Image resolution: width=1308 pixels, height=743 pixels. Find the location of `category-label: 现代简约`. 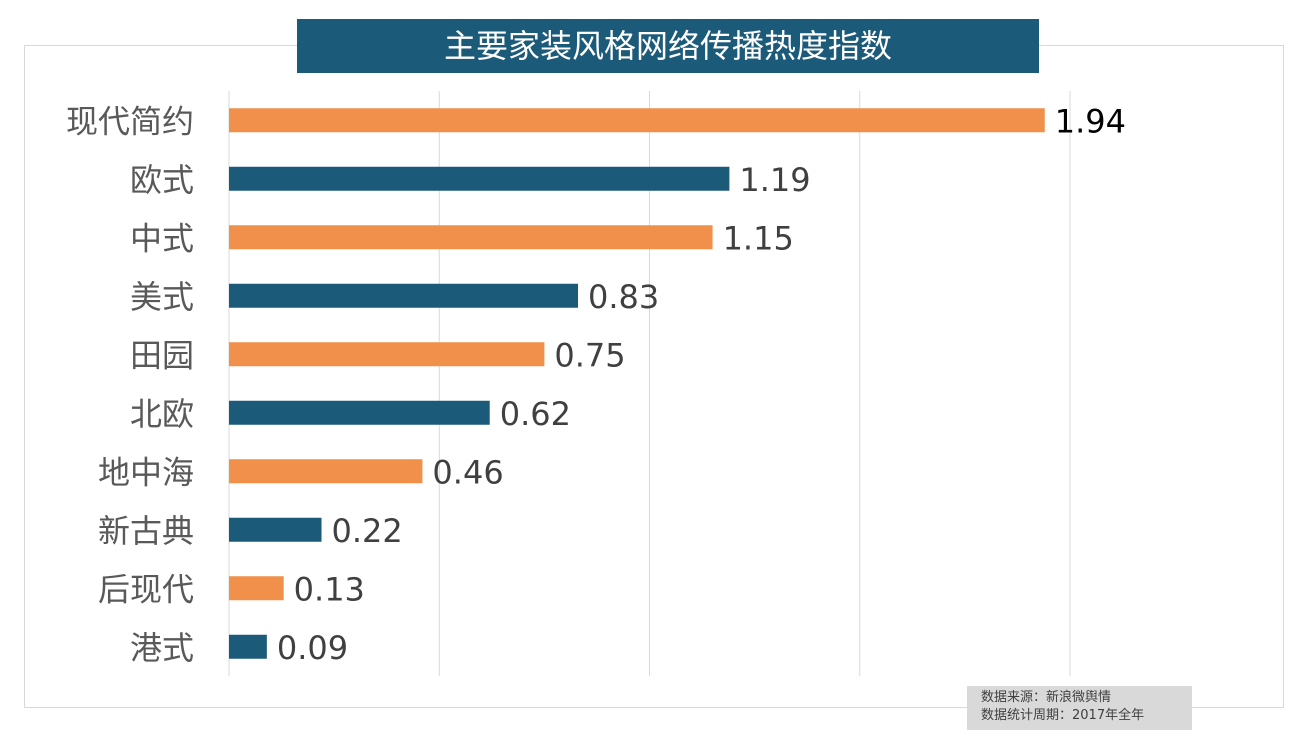

category-label: 现代简约 is located at coordinates (130, 121).